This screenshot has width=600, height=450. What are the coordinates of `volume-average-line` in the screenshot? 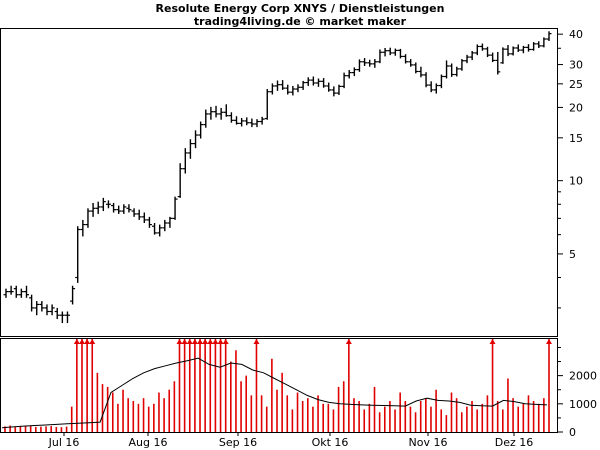 It's located at (274, 393).